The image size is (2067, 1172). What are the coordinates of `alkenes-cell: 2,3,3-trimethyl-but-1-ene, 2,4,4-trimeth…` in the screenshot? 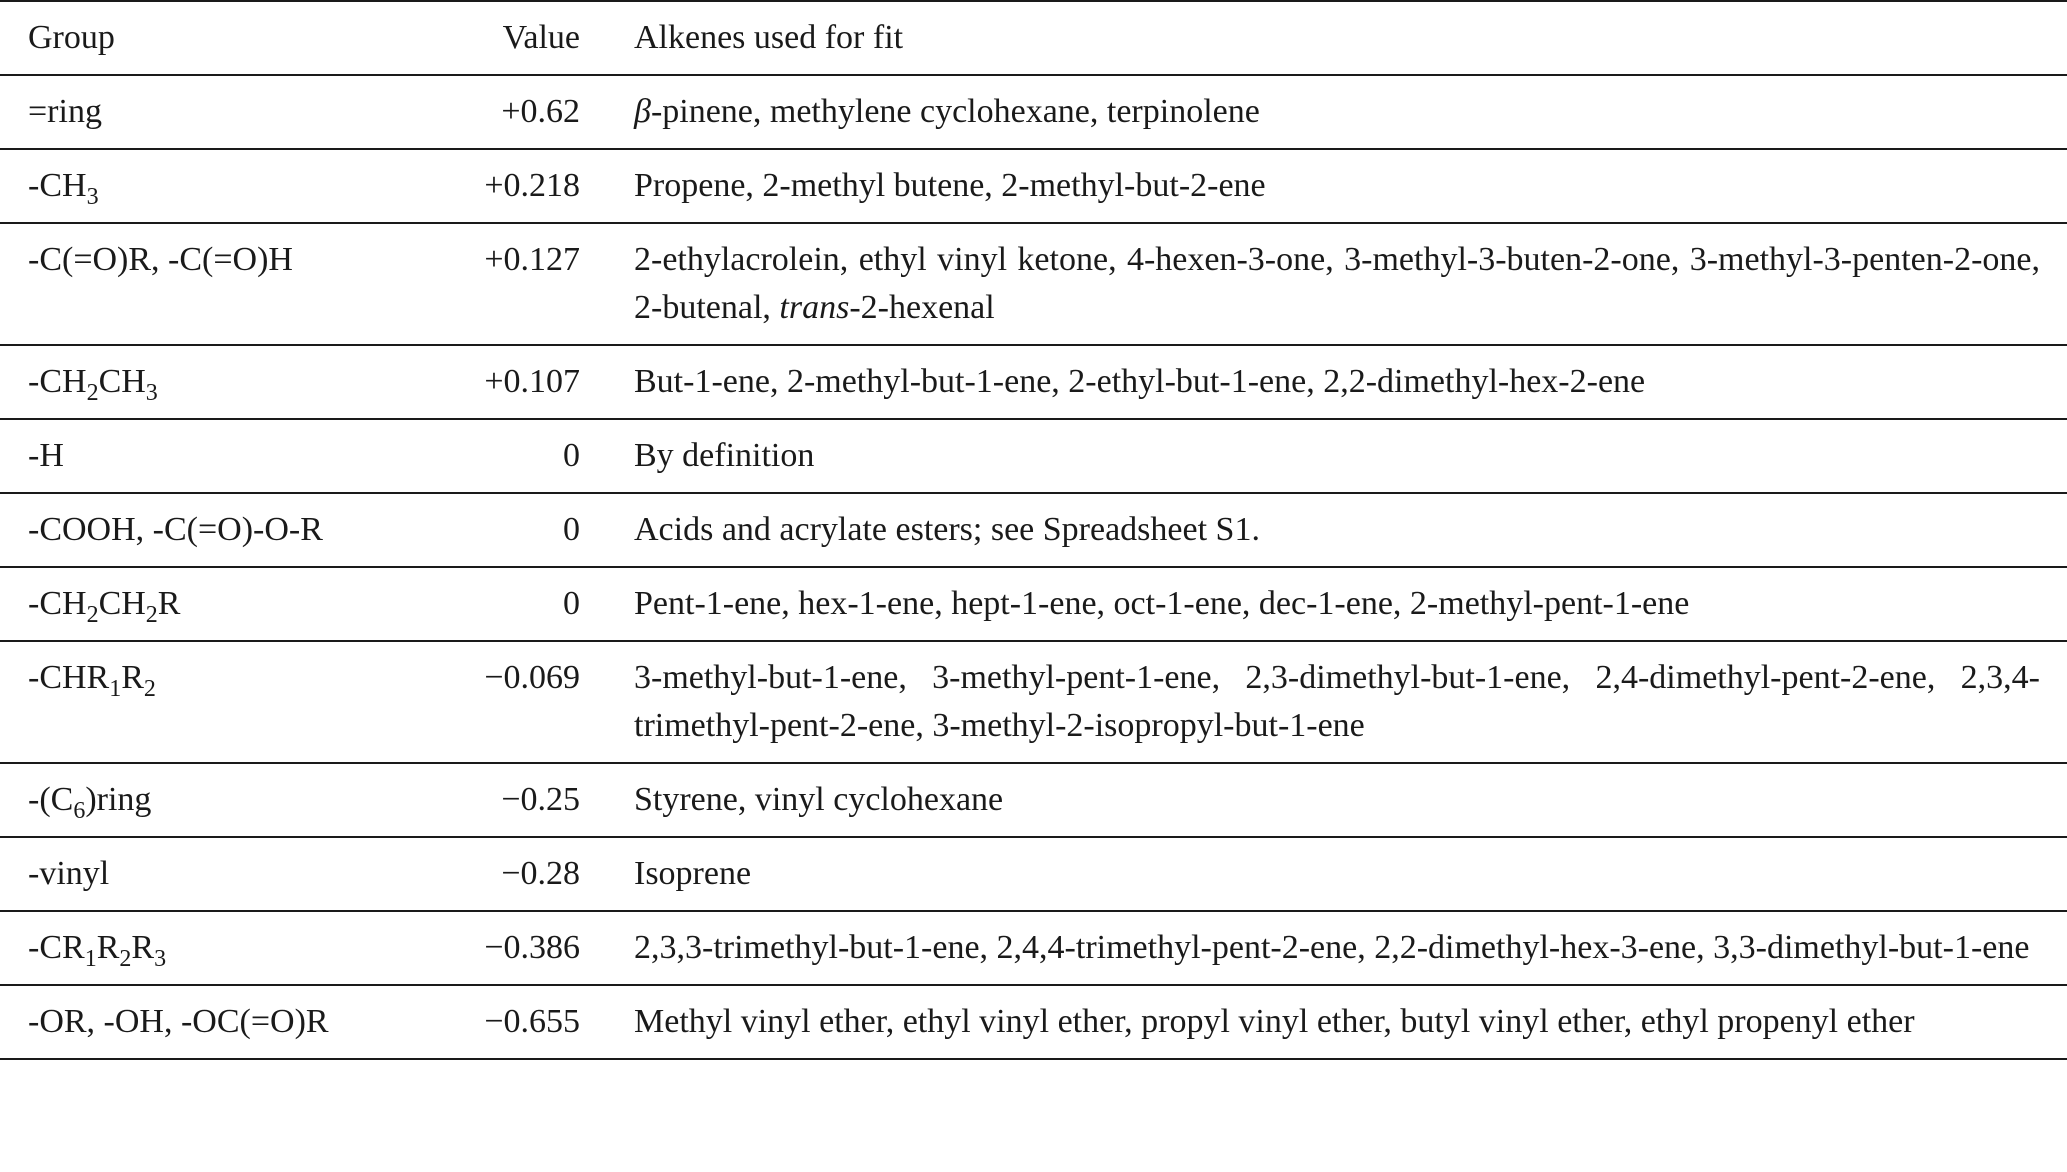 It's located at (1323, 948).